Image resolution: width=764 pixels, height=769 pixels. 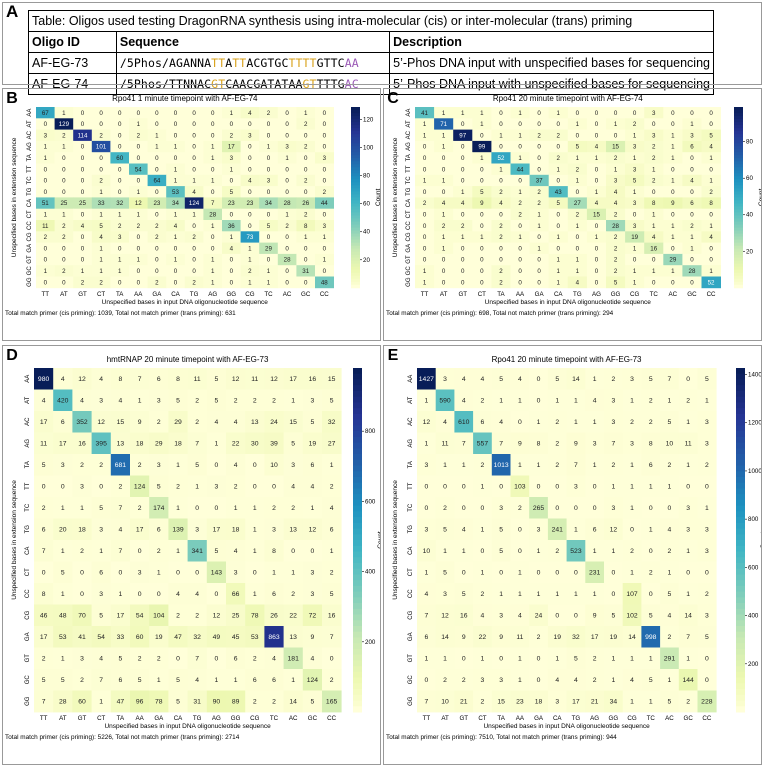 I want to click on cell-label: 5, so click(x=293, y=444).